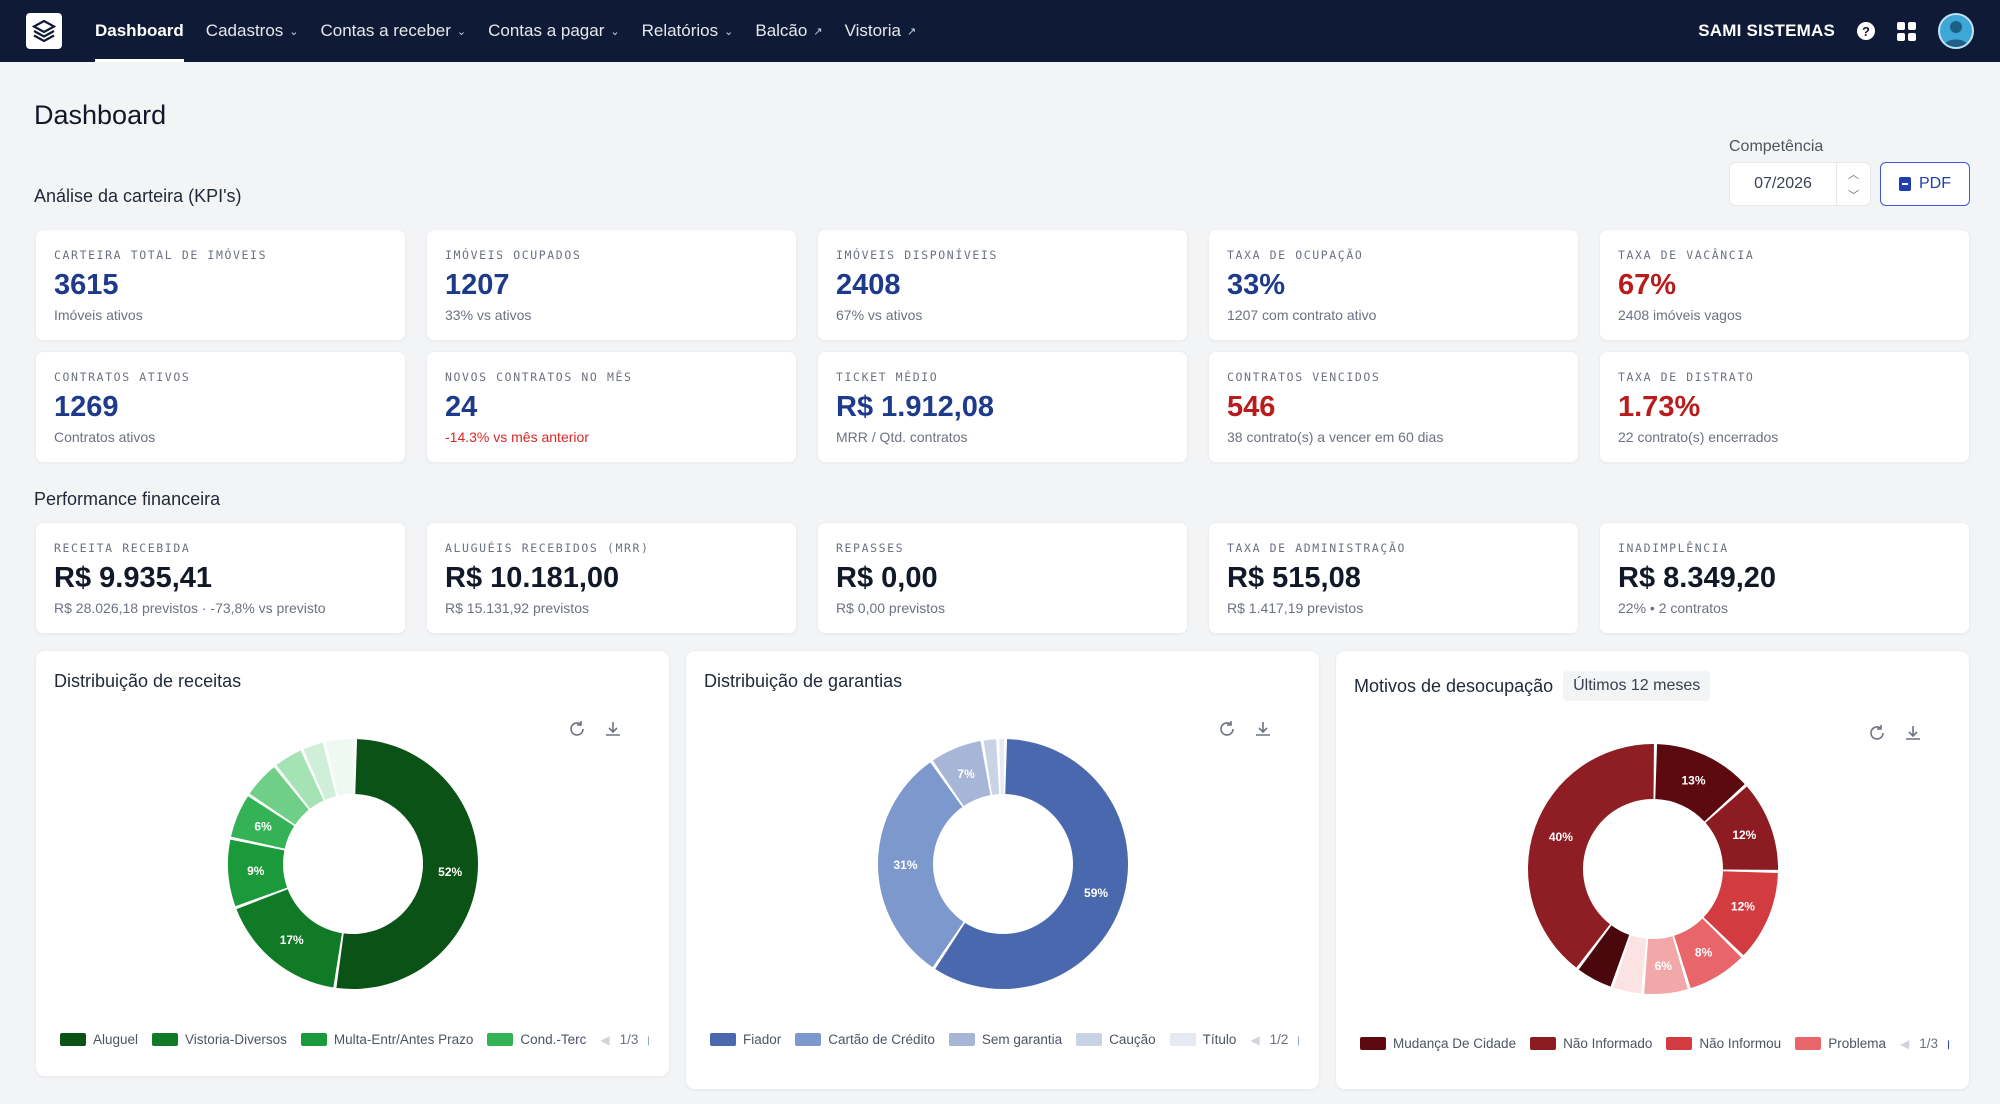 The height and width of the screenshot is (1104, 2000). I want to click on kpi-sub: Imóveis ativos, so click(98, 315).